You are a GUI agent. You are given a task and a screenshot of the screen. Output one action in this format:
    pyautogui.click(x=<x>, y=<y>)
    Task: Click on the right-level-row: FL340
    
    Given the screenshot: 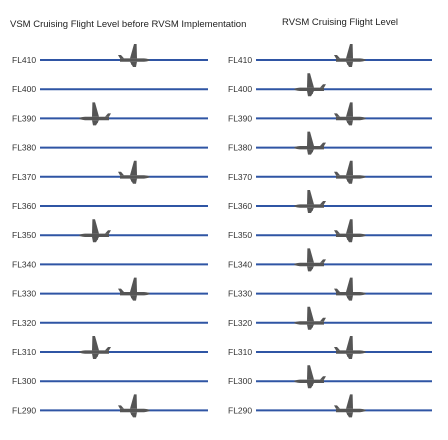 What is the action you would take?
    pyautogui.click(x=330, y=260)
    